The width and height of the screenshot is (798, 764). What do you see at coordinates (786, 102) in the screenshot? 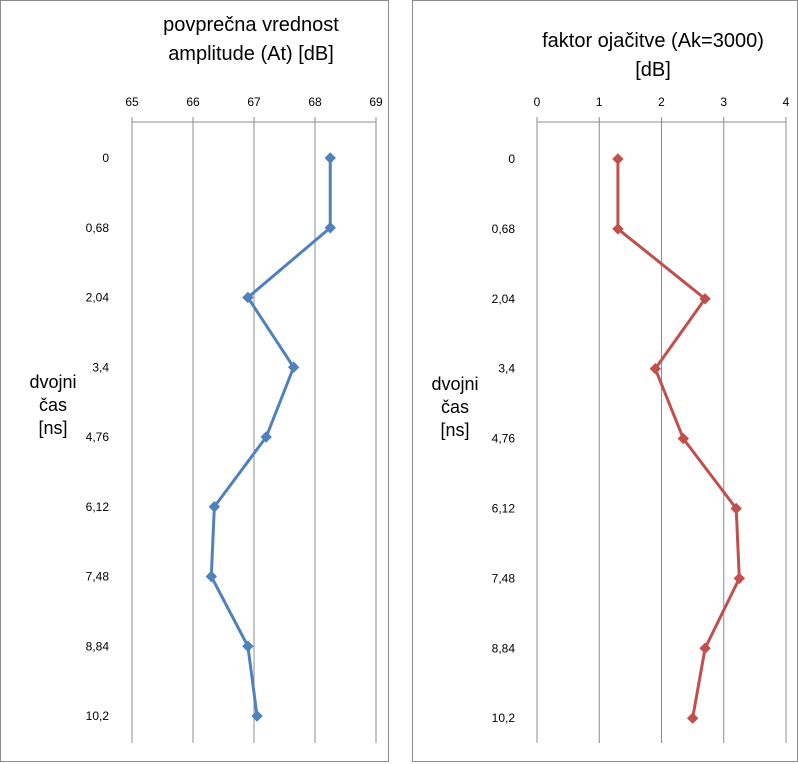
I see `x-tick-label: 4` at bounding box center [786, 102].